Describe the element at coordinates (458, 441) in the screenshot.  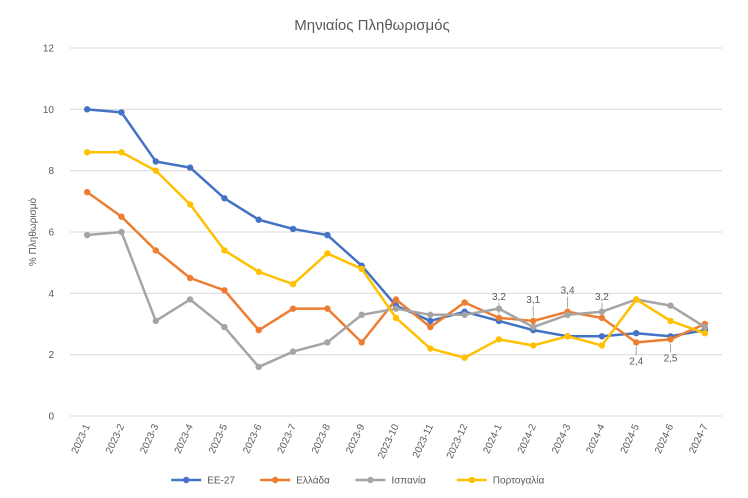
I see `x-tick-label: 2023-12` at that location.